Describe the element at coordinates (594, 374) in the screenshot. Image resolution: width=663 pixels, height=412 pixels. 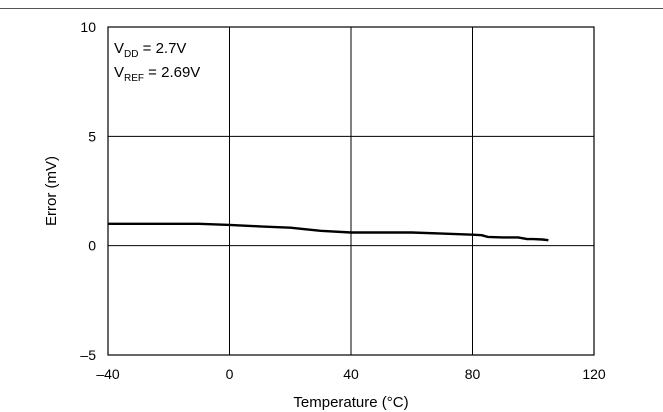
I see `x-tick-label: 120` at that location.